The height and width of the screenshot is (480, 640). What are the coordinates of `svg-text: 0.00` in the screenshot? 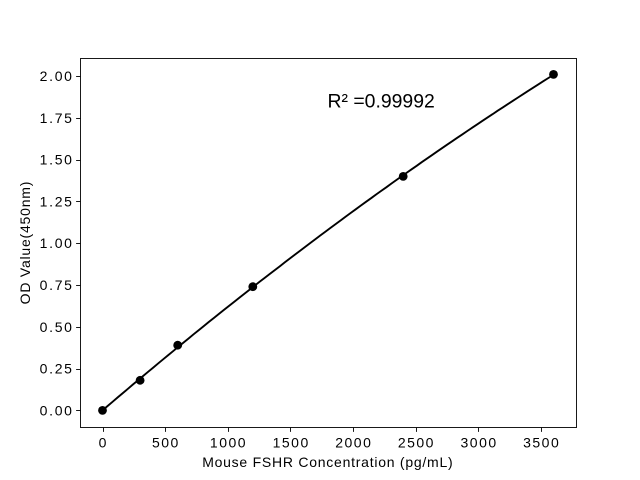 It's located at (57, 410).